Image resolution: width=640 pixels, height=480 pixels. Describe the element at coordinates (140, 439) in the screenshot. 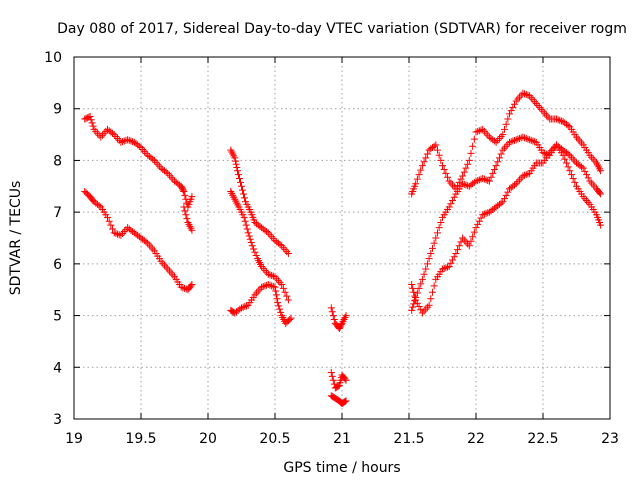

I see `x-tick-label: 19.5` at that location.